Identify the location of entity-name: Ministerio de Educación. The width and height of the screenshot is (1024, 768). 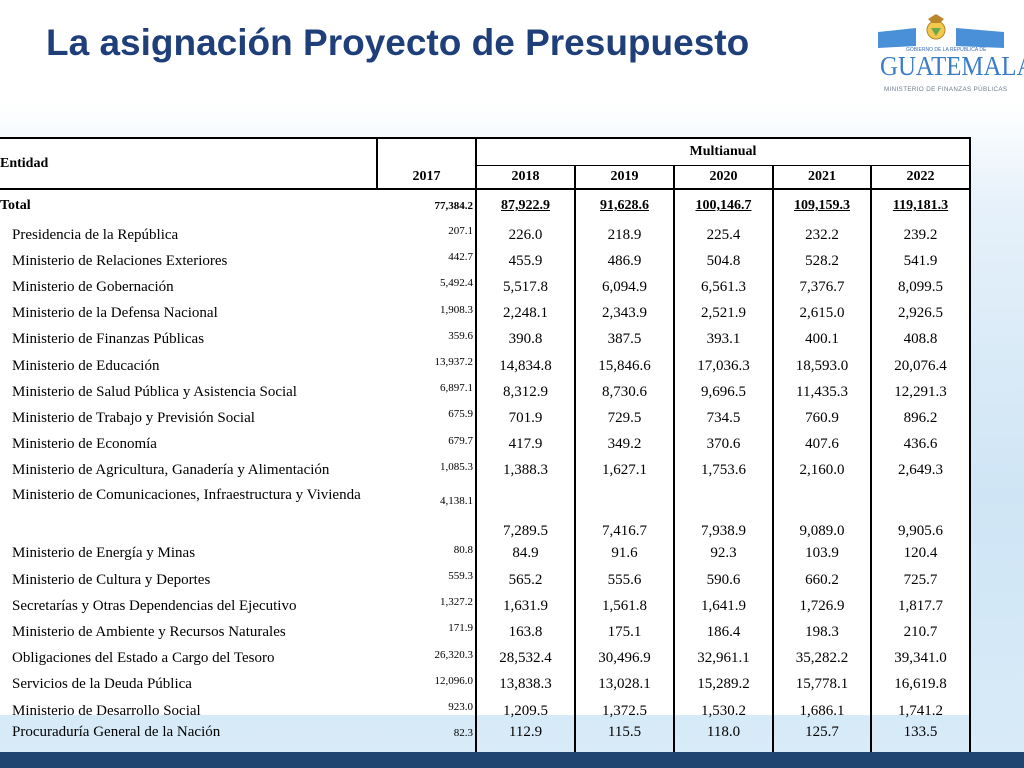
(86, 365).